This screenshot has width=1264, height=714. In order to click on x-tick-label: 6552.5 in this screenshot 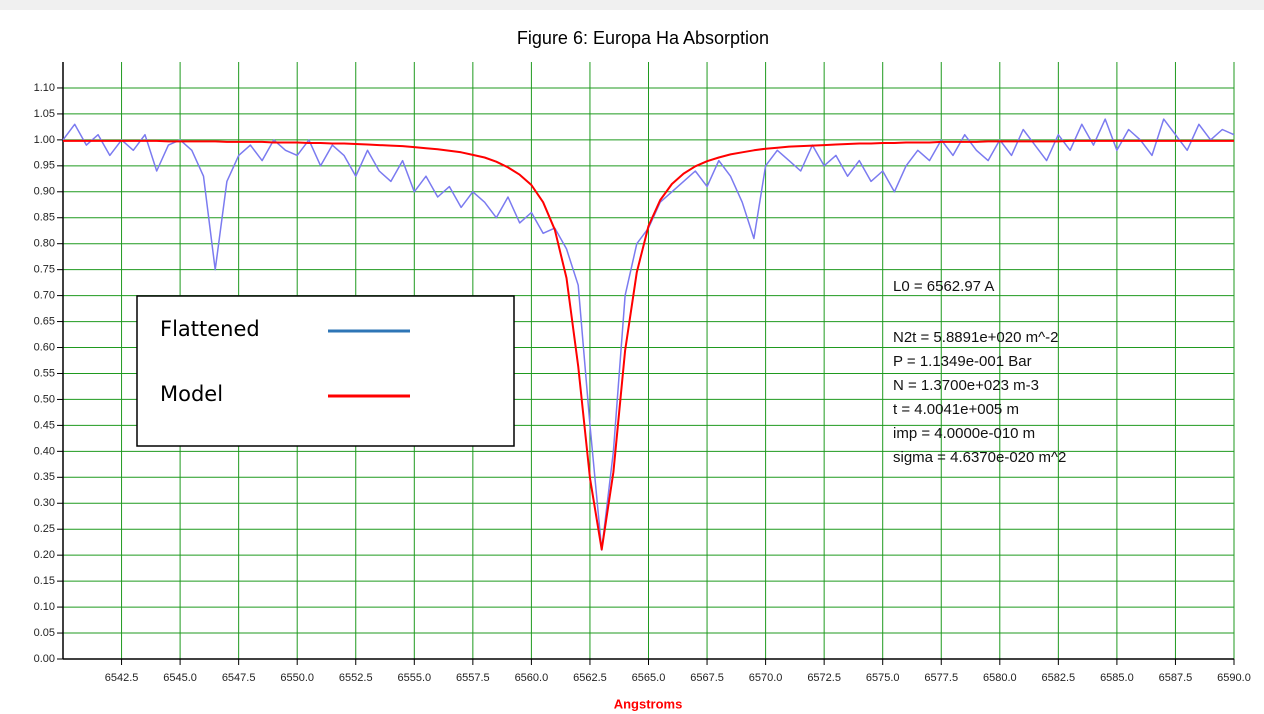, I will do `click(356, 678)`.